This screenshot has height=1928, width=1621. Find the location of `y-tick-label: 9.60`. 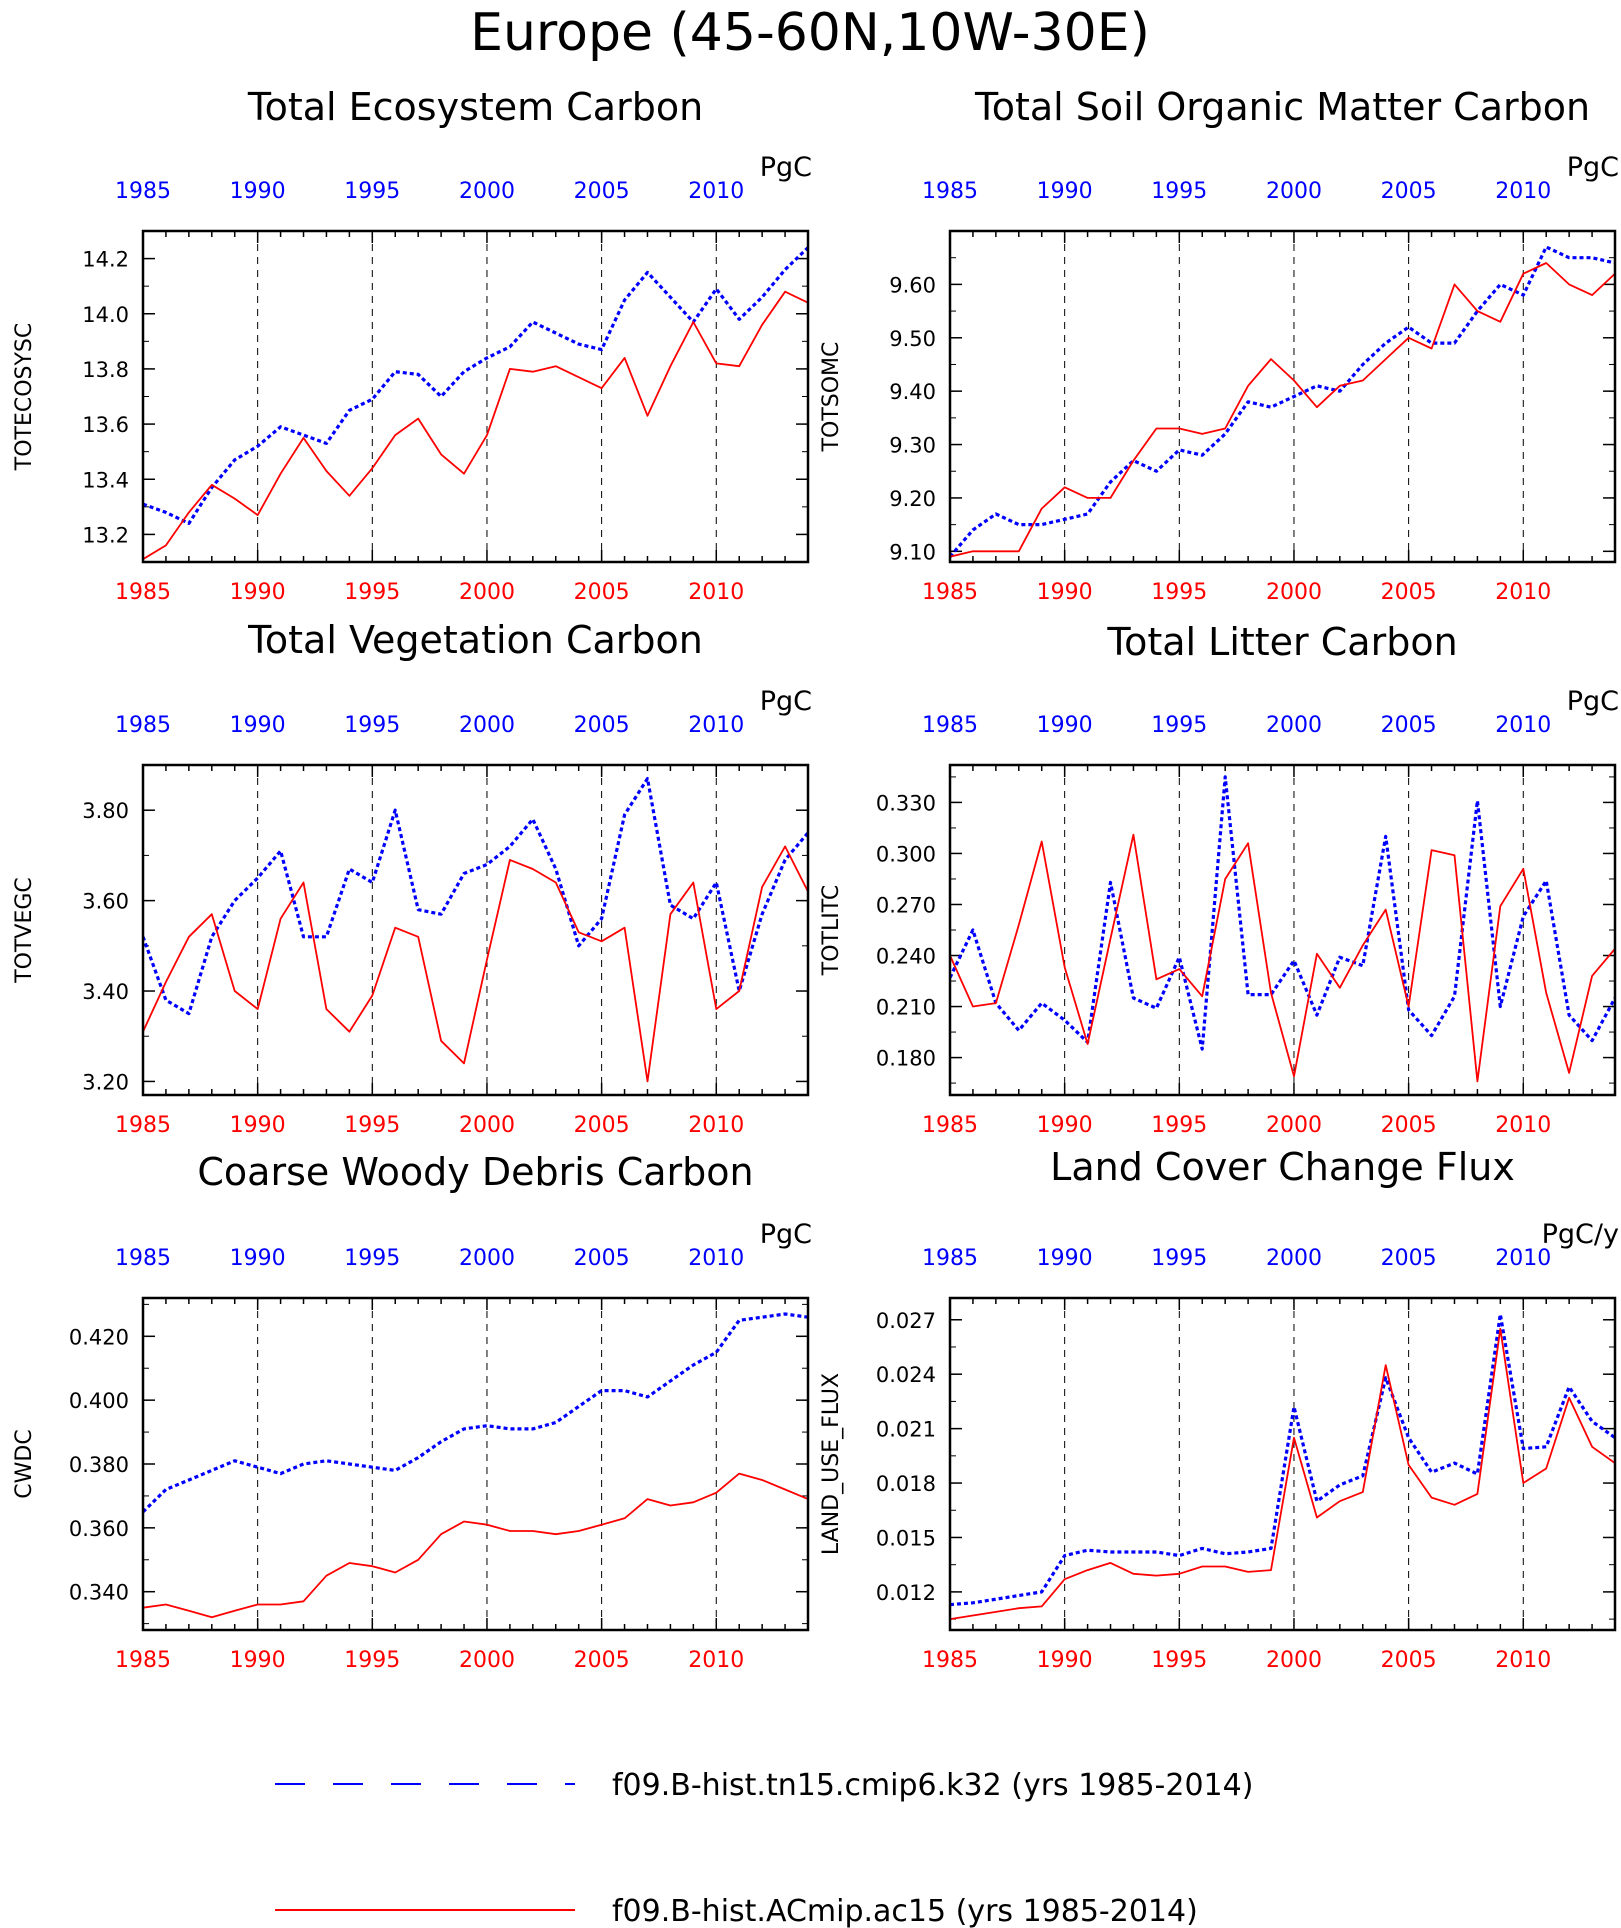

y-tick-label: 9.60 is located at coordinates (912, 285).